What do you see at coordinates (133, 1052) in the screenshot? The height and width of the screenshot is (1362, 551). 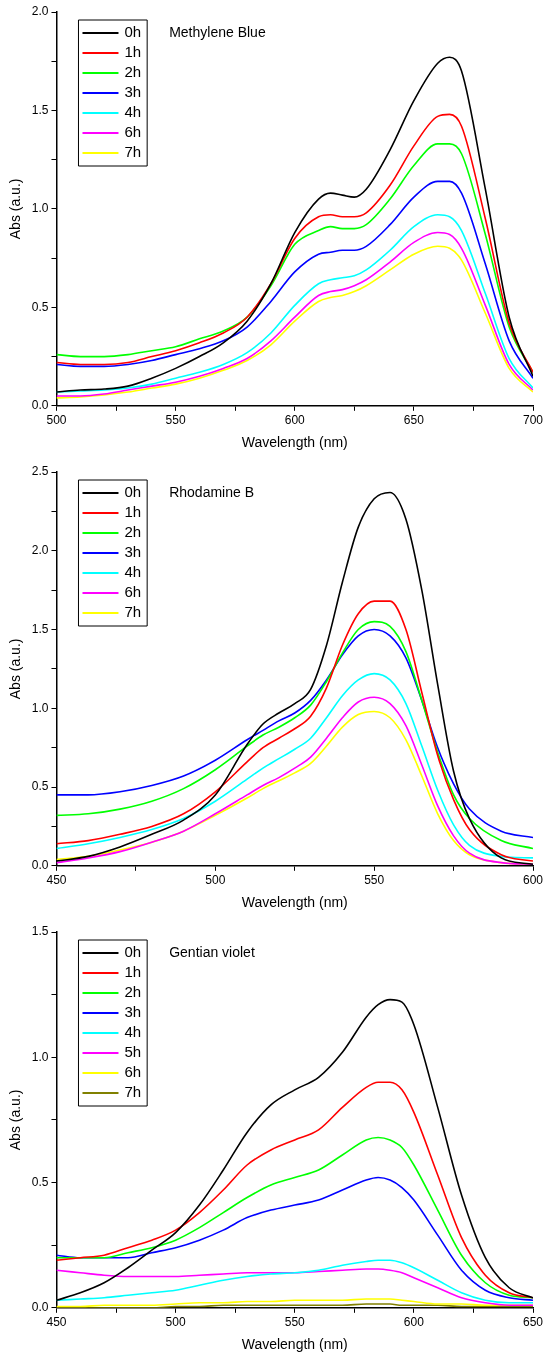 I see `legend-label: 5h` at bounding box center [133, 1052].